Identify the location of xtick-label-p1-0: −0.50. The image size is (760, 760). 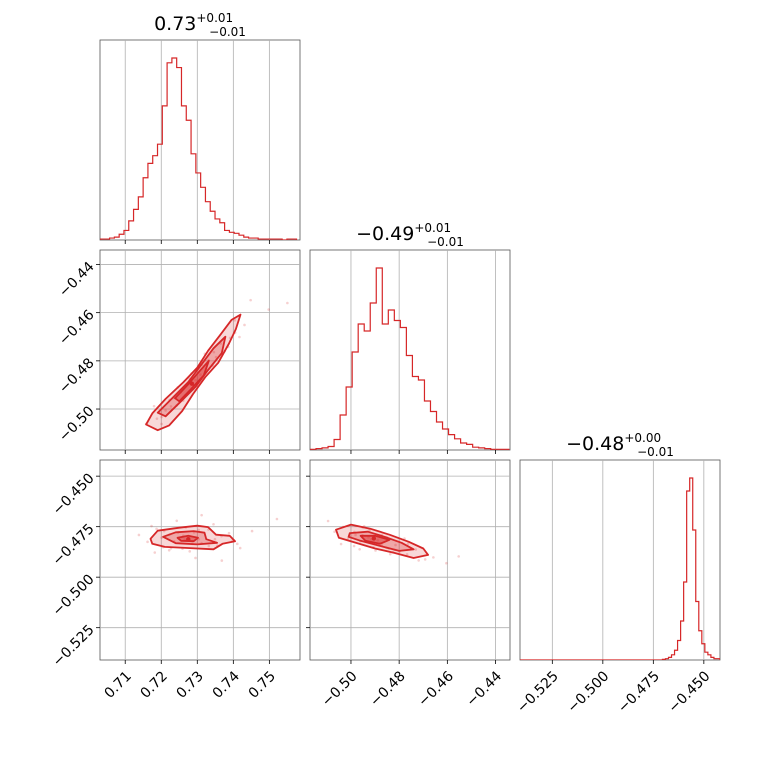
(340, 689).